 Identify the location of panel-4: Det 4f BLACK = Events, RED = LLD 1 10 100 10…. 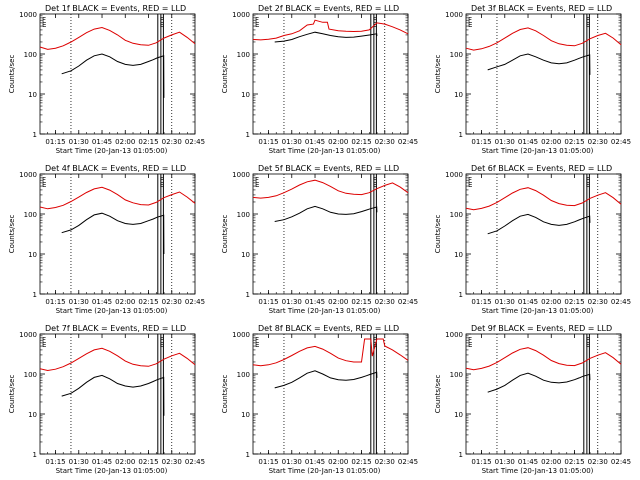
(106, 239).